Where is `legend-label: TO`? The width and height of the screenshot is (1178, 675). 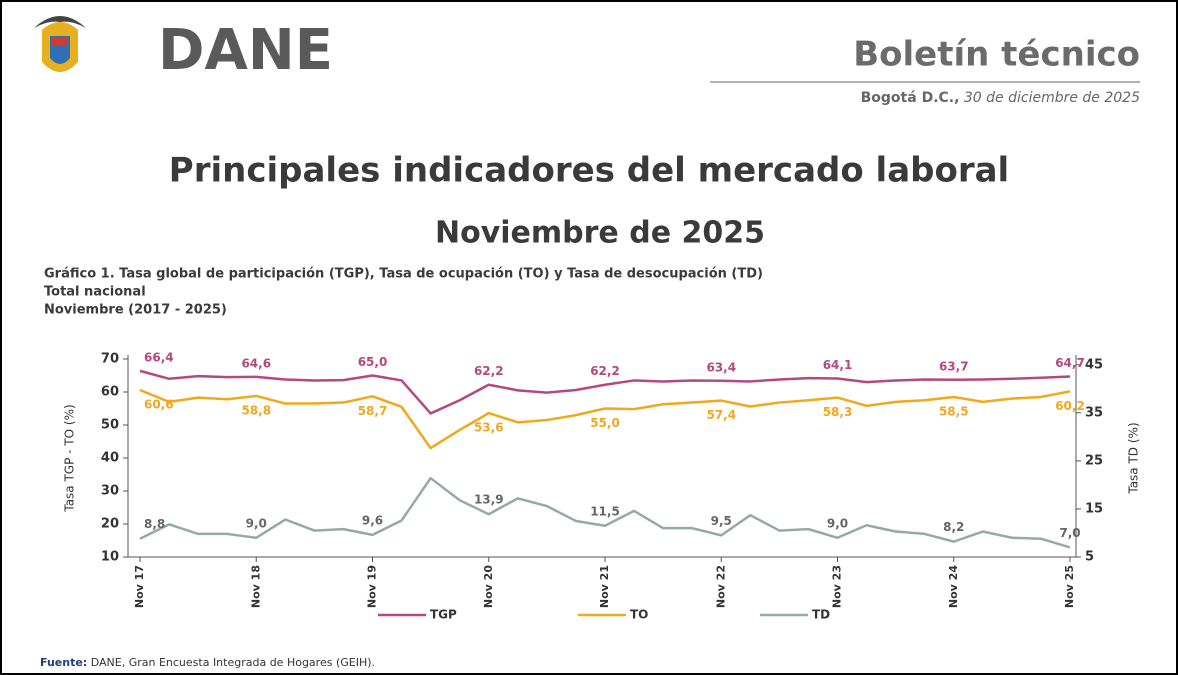 legend-label: TO is located at coordinates (639, 615).